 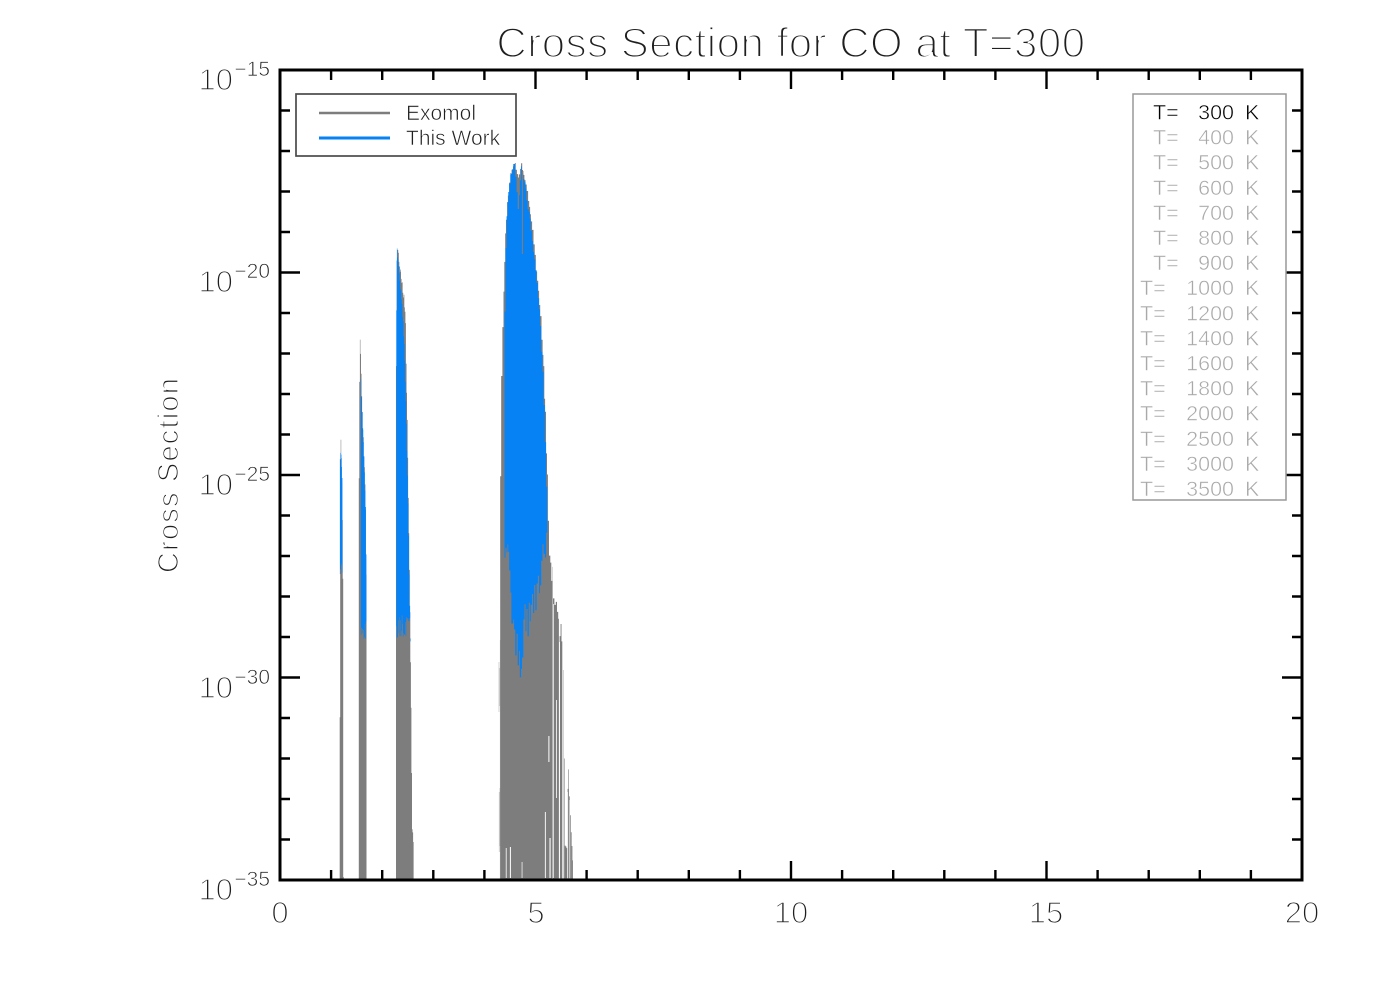 What do you see at coordinates (1216, 188) in the screenshot?
I see `svg-text: 600` at bounding box center [1216, 188].